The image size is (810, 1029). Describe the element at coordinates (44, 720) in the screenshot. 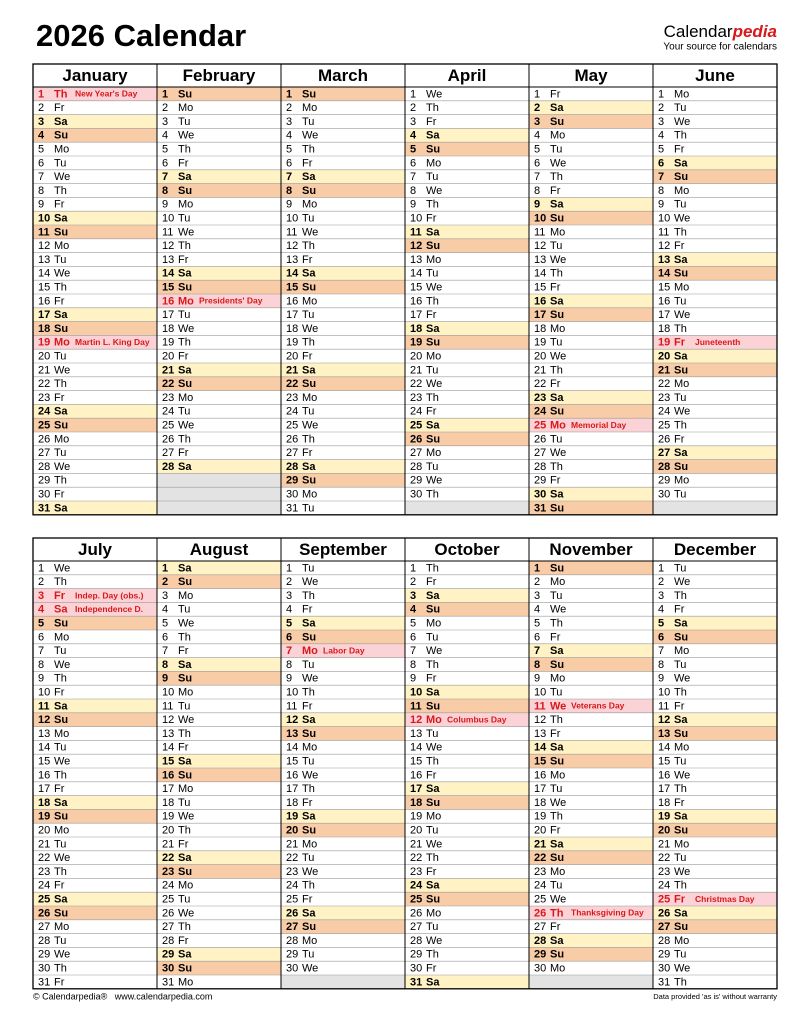

I see `day-number: 12` at that location.